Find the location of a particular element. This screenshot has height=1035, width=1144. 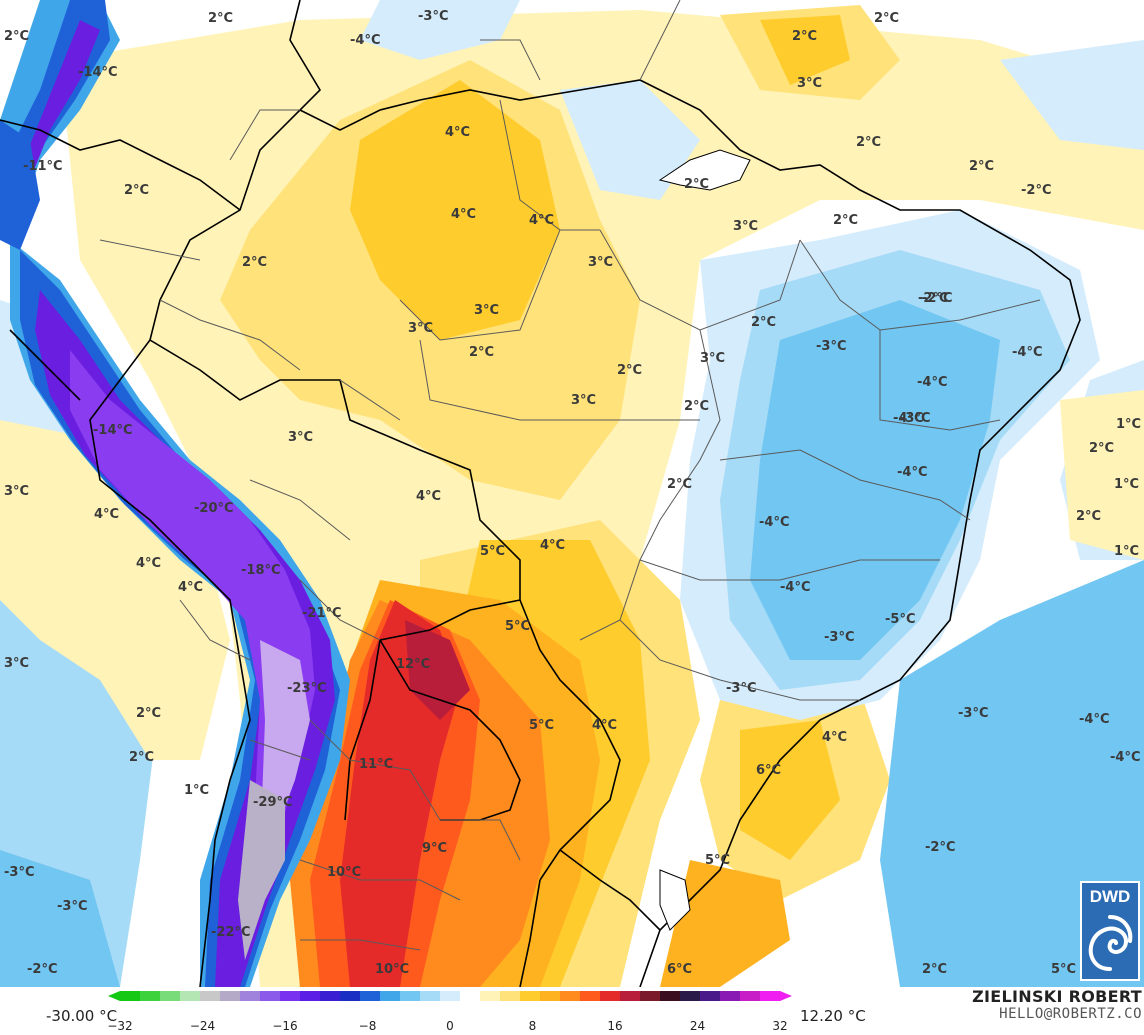

legend-tick-label: 24 is located at coordinates (697, 1026).